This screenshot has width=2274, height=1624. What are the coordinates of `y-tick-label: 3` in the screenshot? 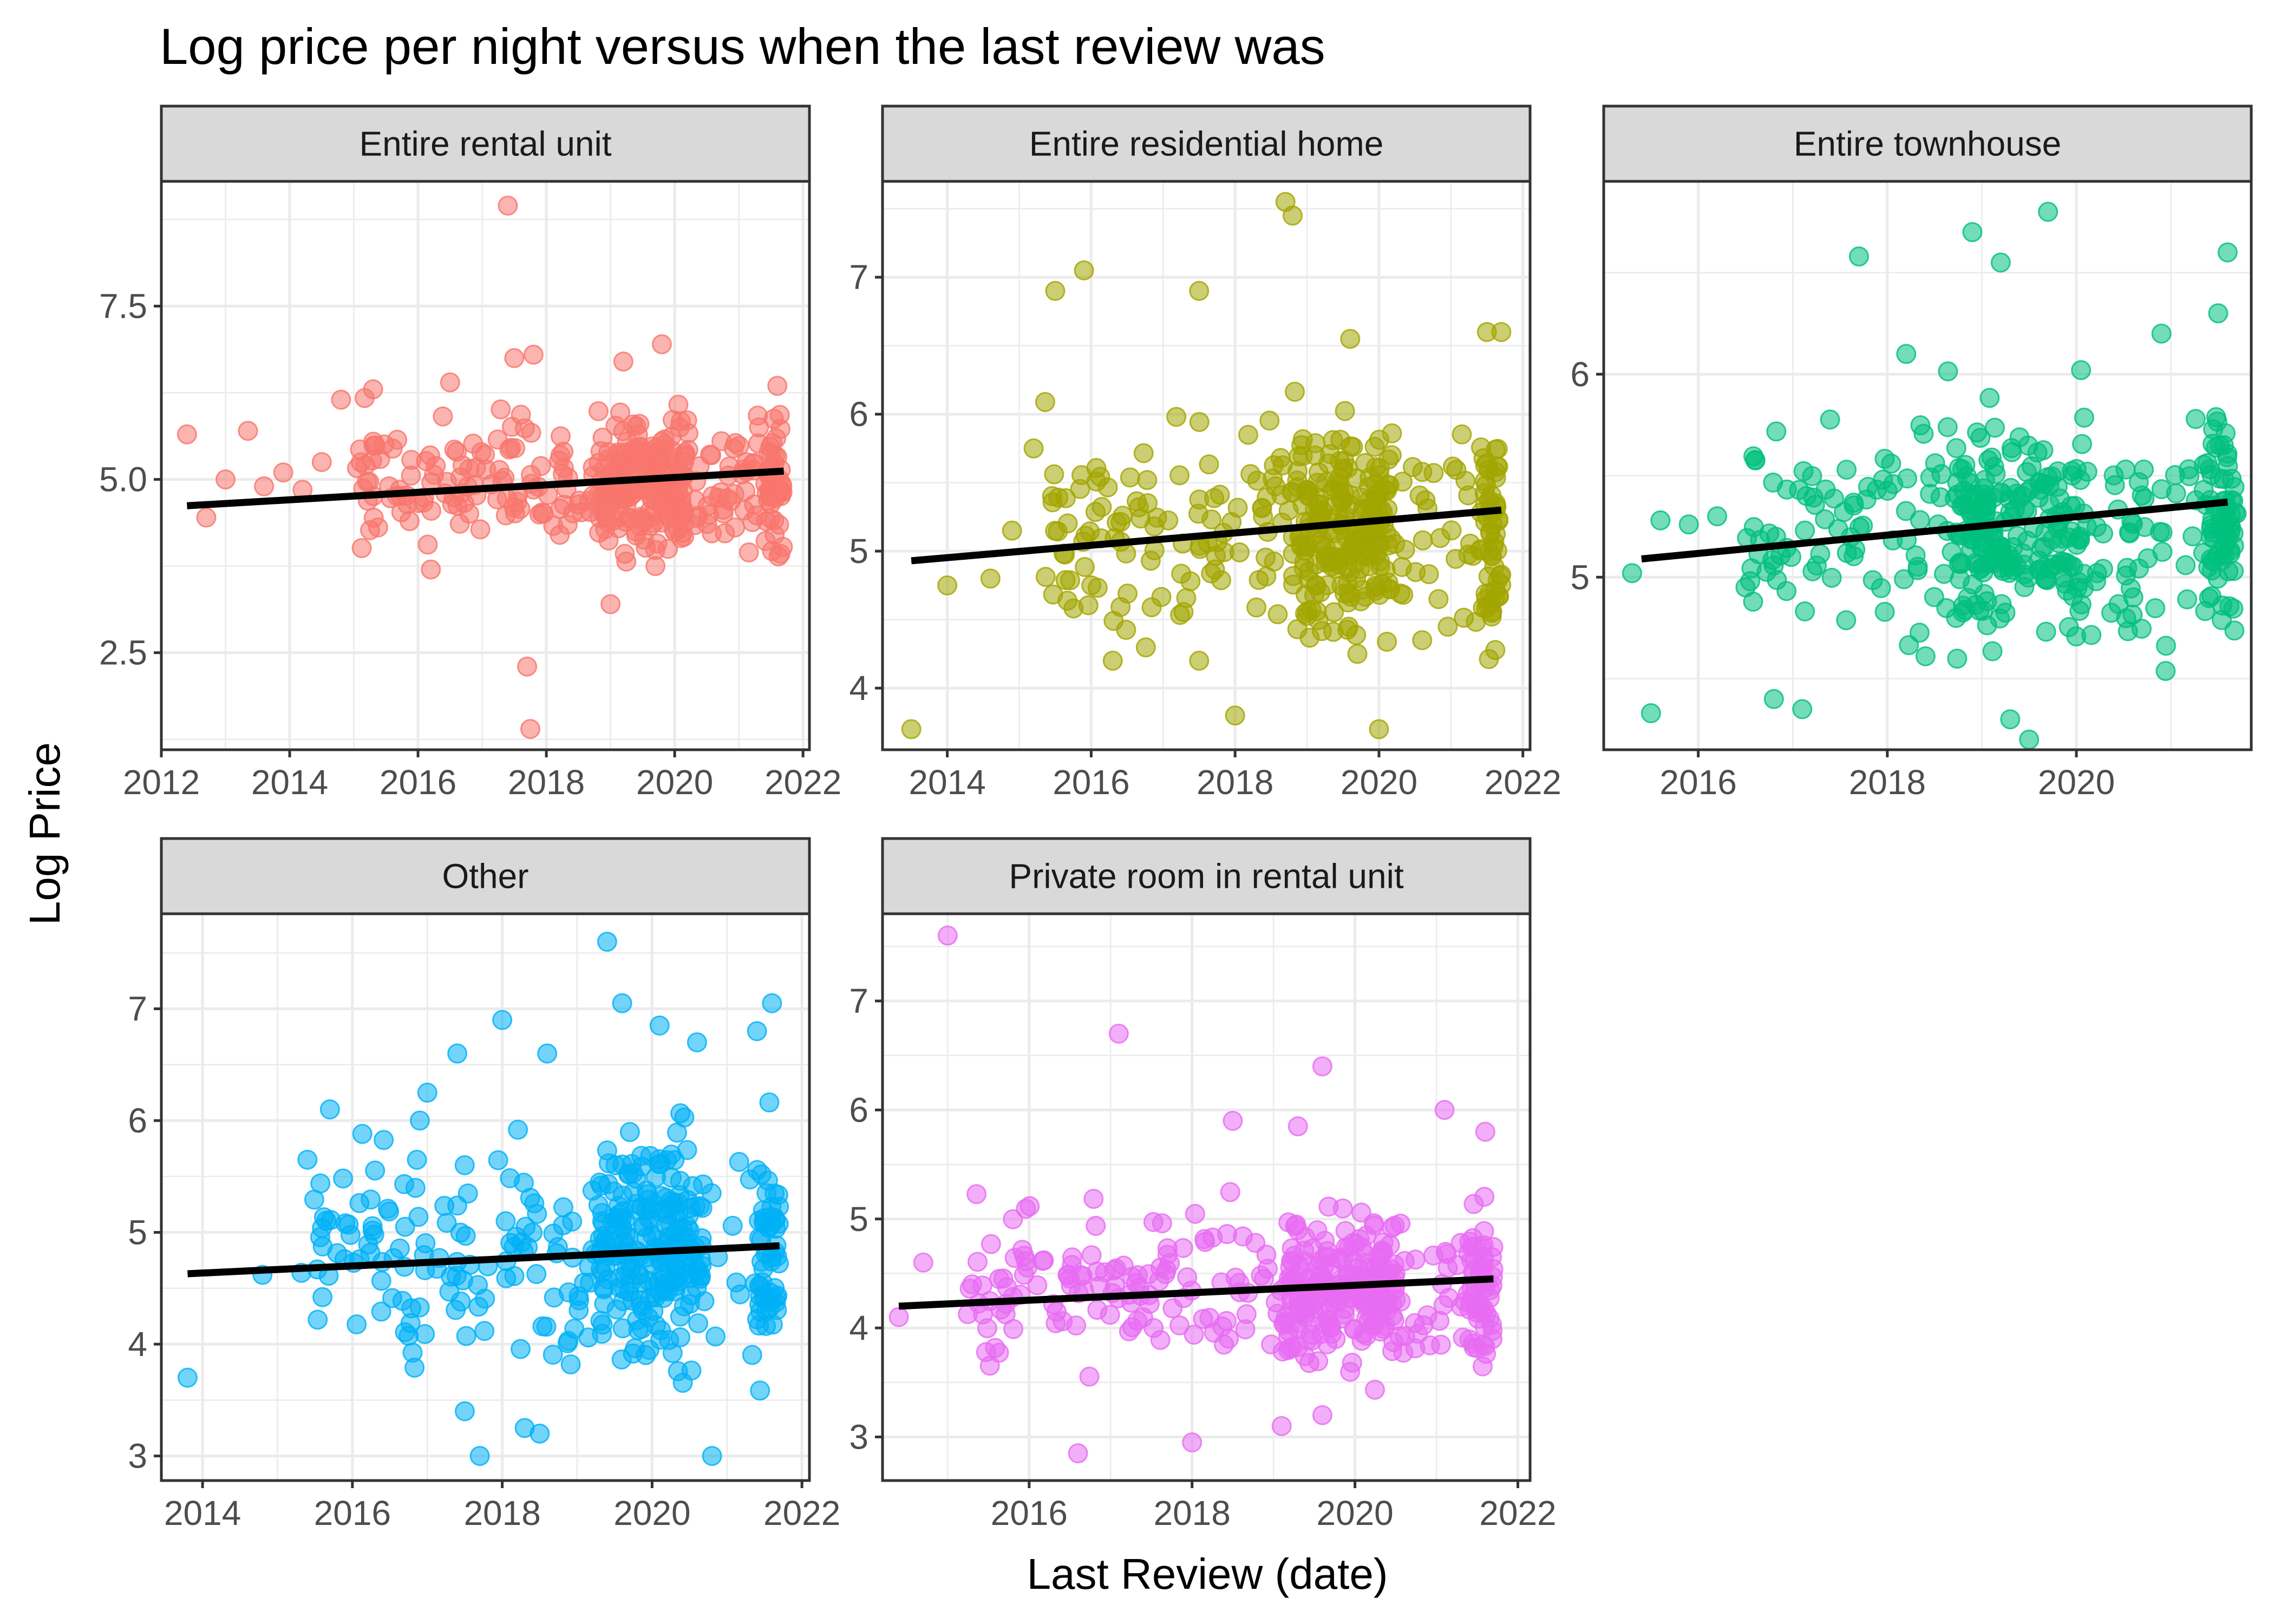 It's located at (859, 1437).